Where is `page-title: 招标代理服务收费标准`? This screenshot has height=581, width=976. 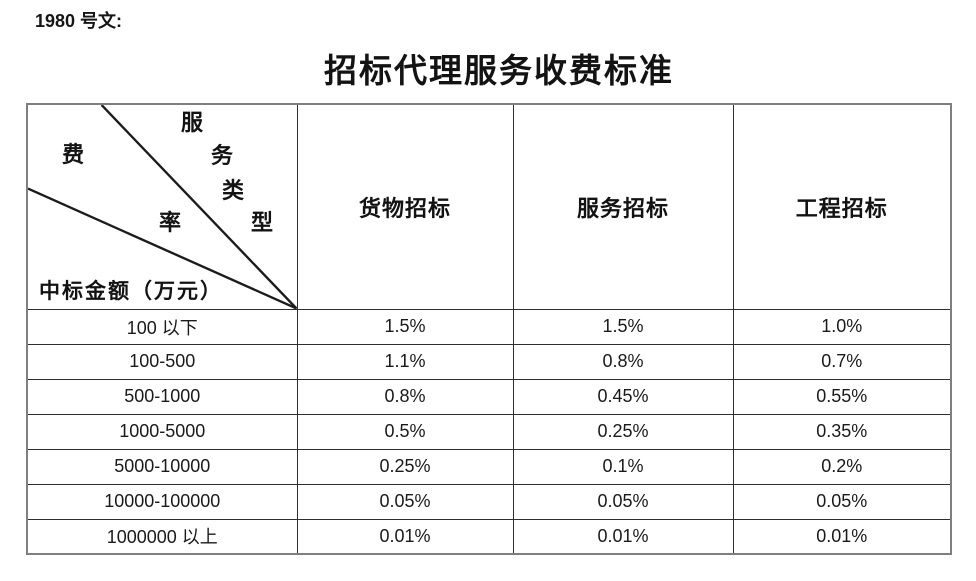 page-title: 招标代理服务收费标准 is located at coordinates (499, 72).